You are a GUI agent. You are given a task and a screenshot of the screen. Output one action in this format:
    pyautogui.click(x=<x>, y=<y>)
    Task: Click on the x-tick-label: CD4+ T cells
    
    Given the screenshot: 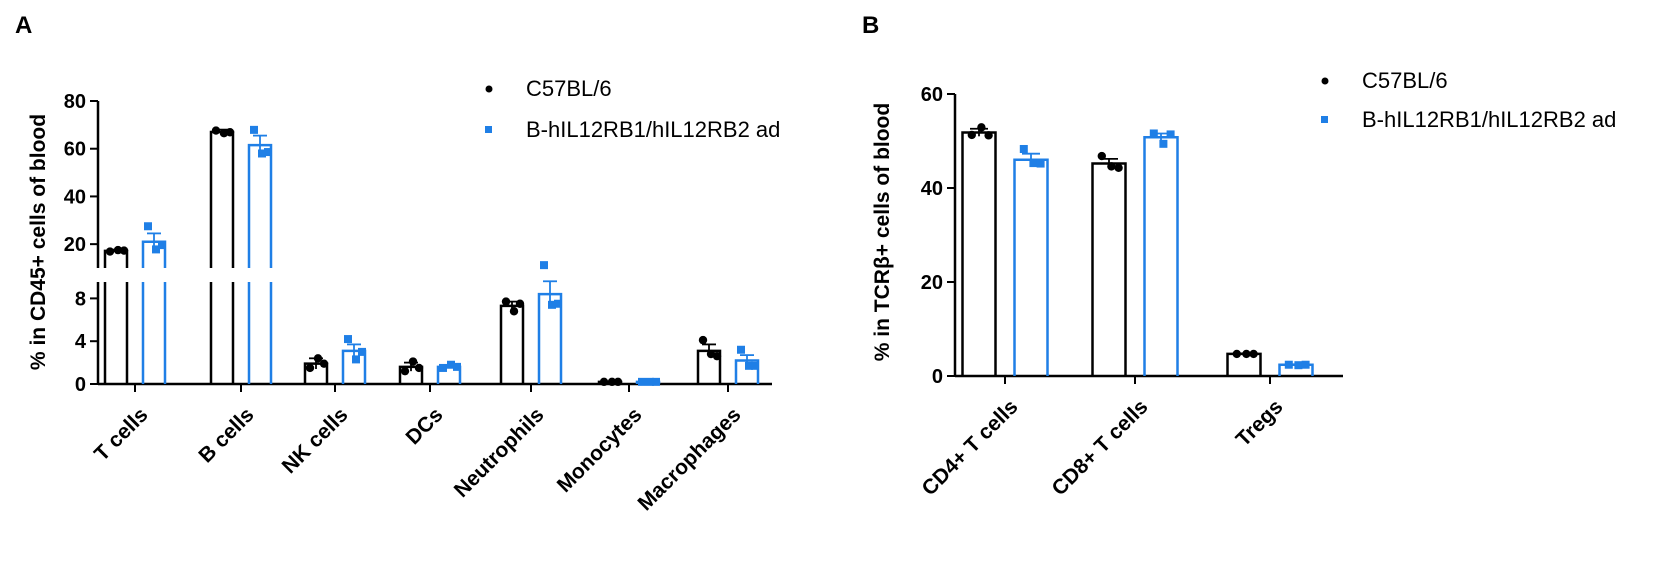 What is the action you would take?
    pyautogui.click(x=970, y=447)
    